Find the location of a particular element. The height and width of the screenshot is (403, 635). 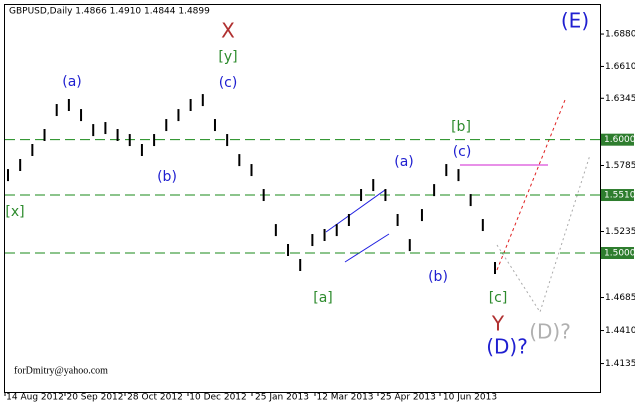

wave-label: [c] is located at coordinates (498, 298).